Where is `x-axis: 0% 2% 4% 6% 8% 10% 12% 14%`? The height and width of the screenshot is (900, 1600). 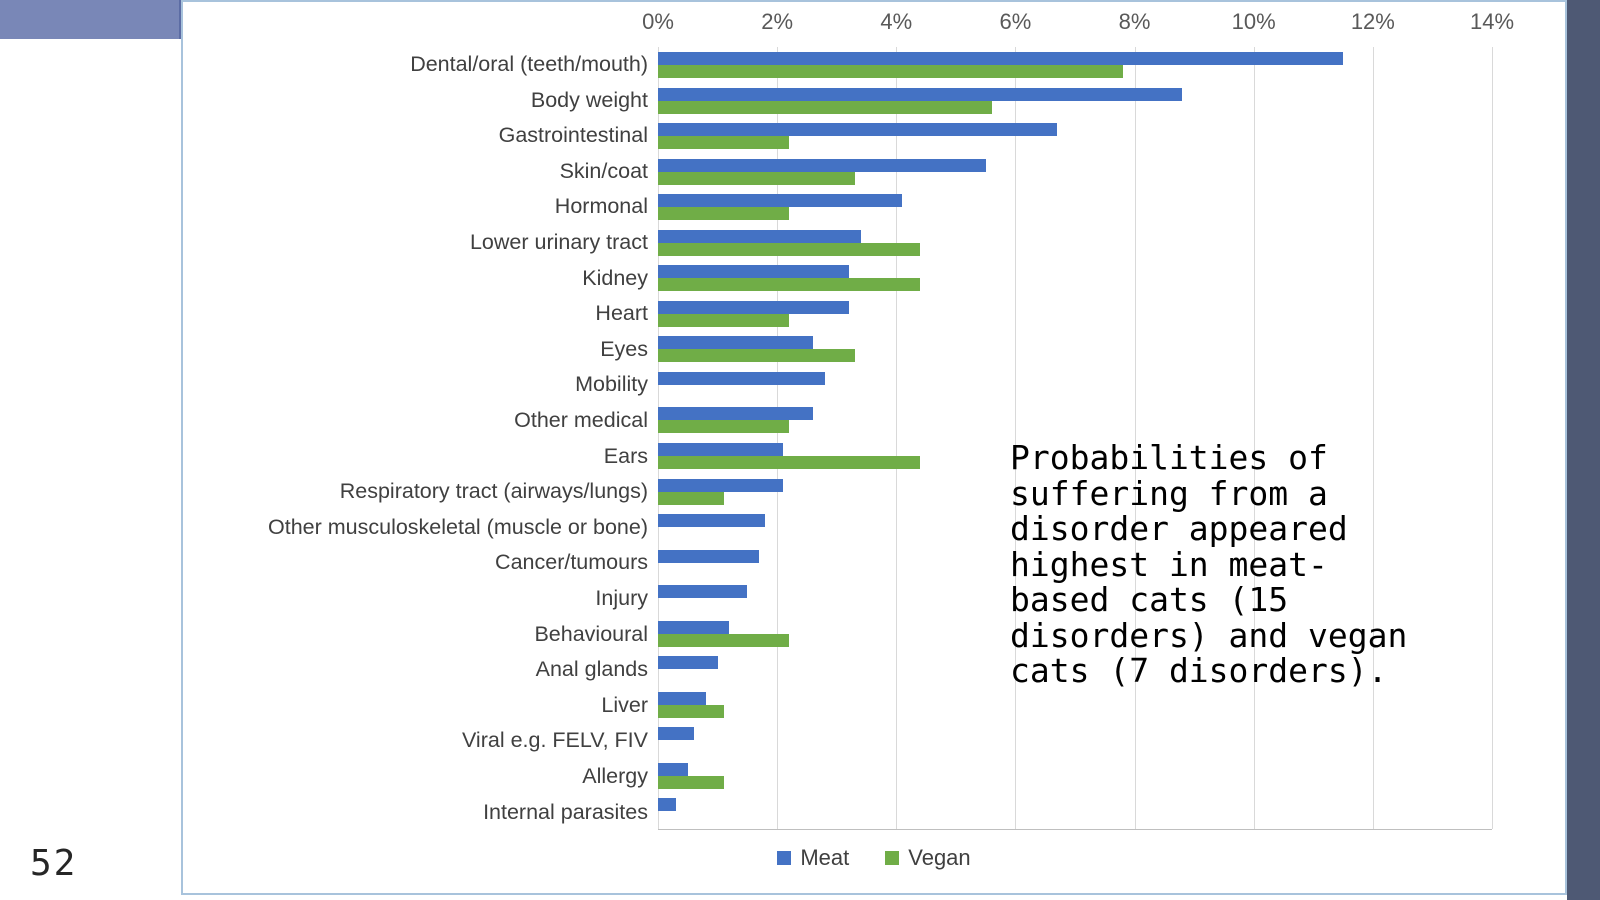
x-axis: 0% 2% 4% 6% 8% 10% 12% 14% is located at coordinates (874, 21).